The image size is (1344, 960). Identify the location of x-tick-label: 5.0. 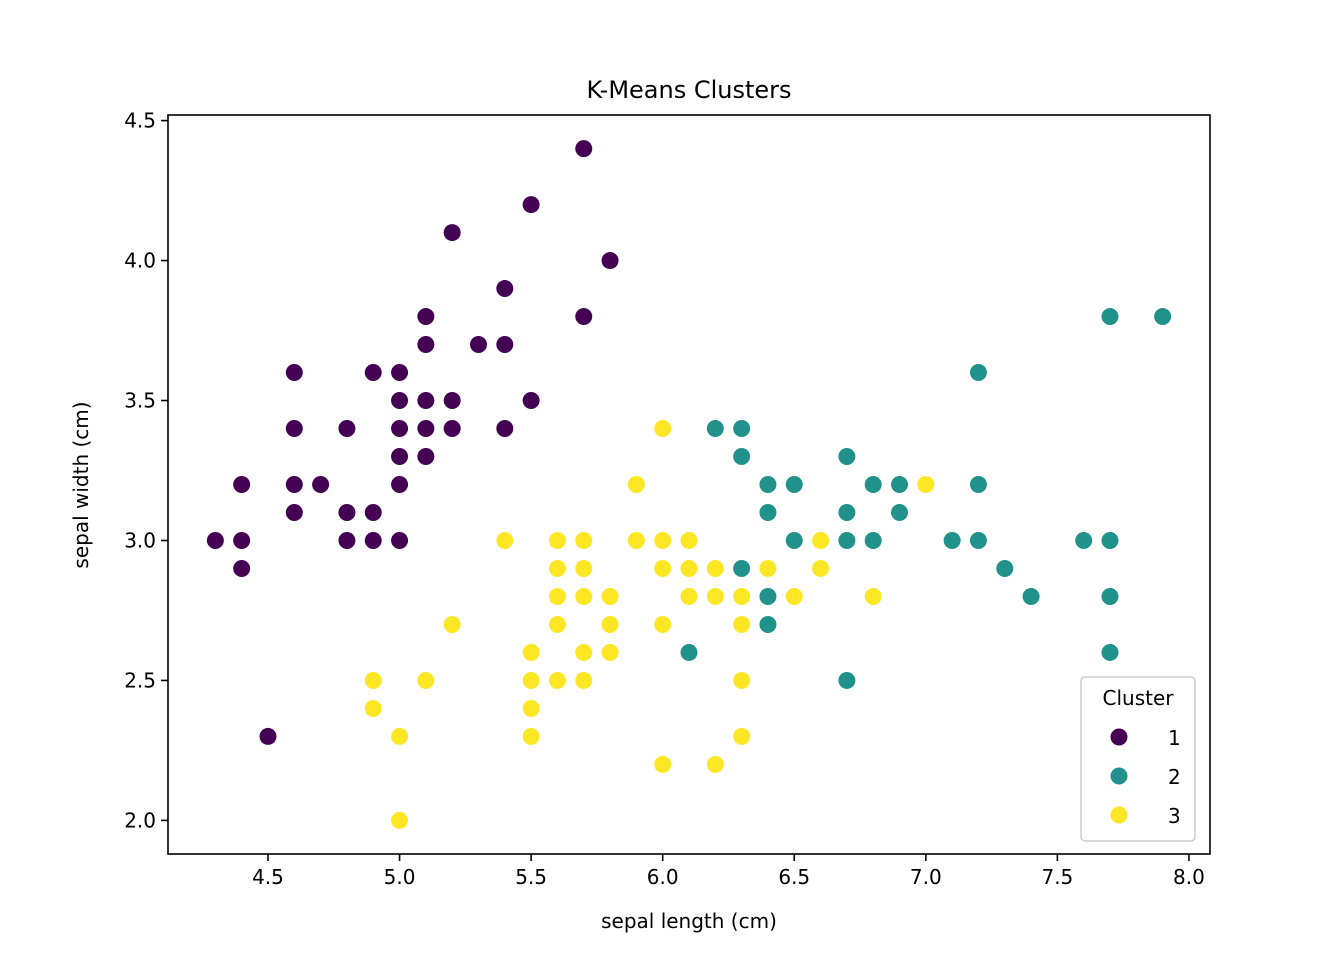
(400, 877).